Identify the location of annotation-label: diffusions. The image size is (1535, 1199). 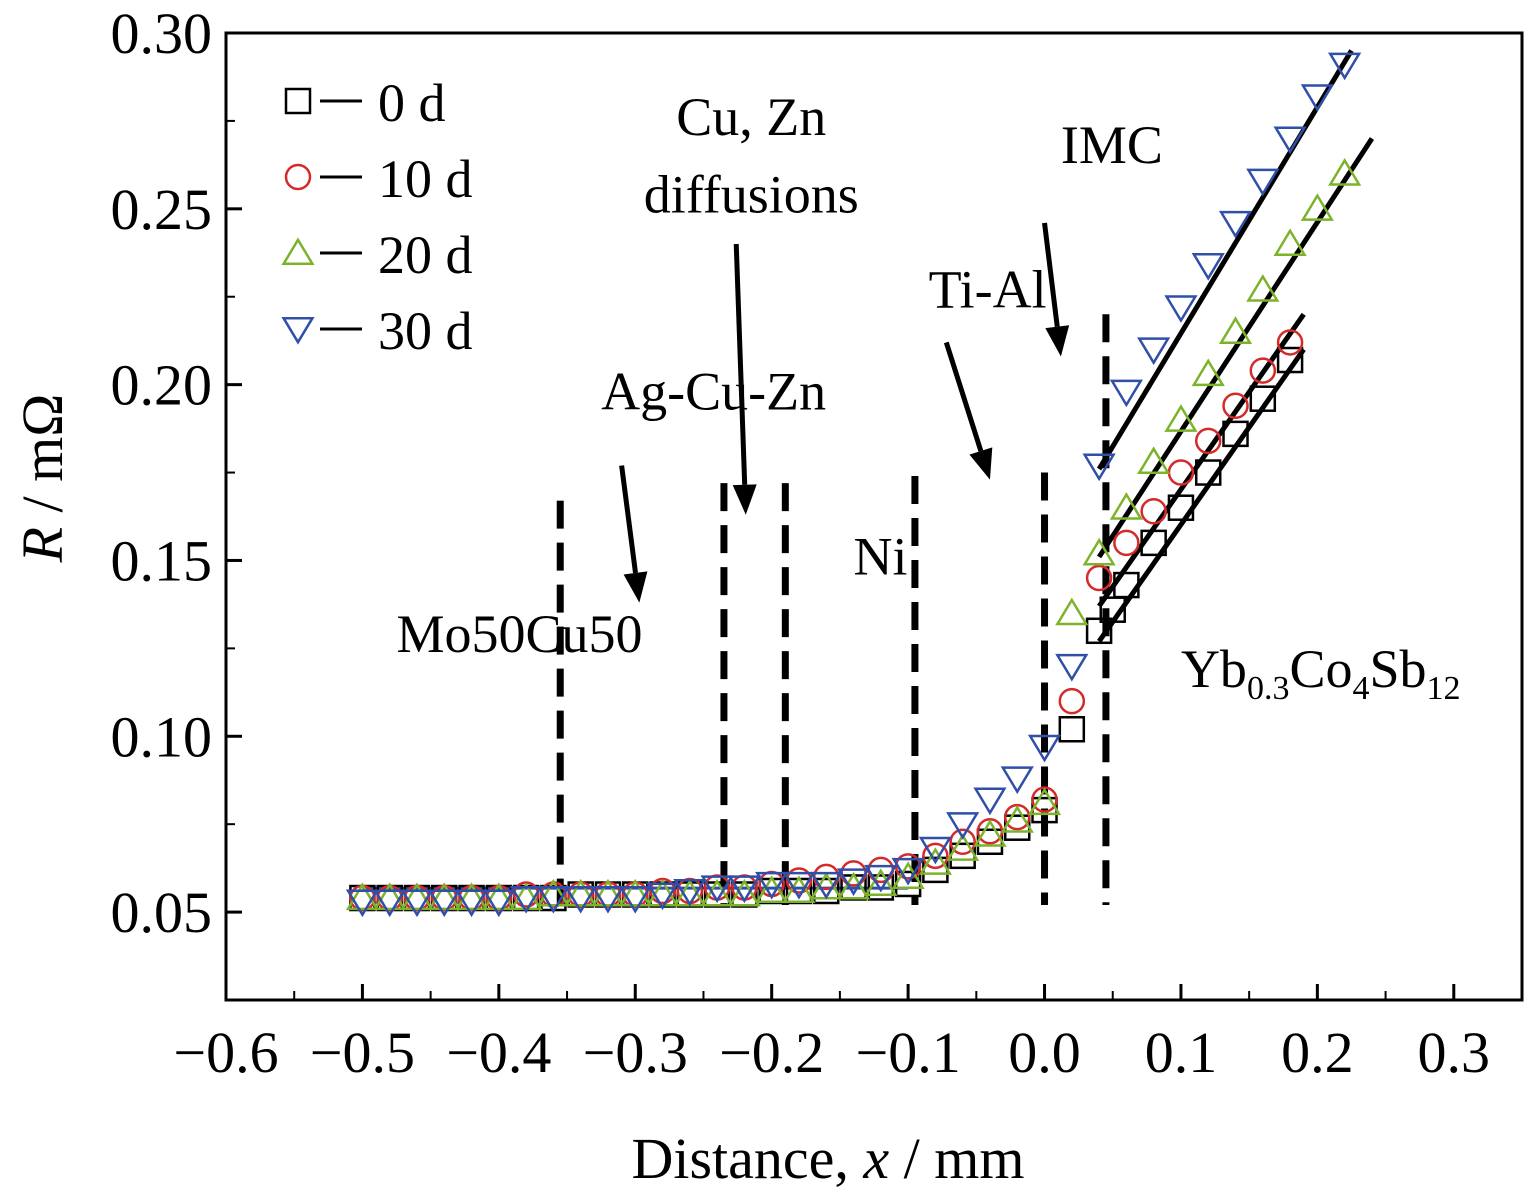
(751, 194).